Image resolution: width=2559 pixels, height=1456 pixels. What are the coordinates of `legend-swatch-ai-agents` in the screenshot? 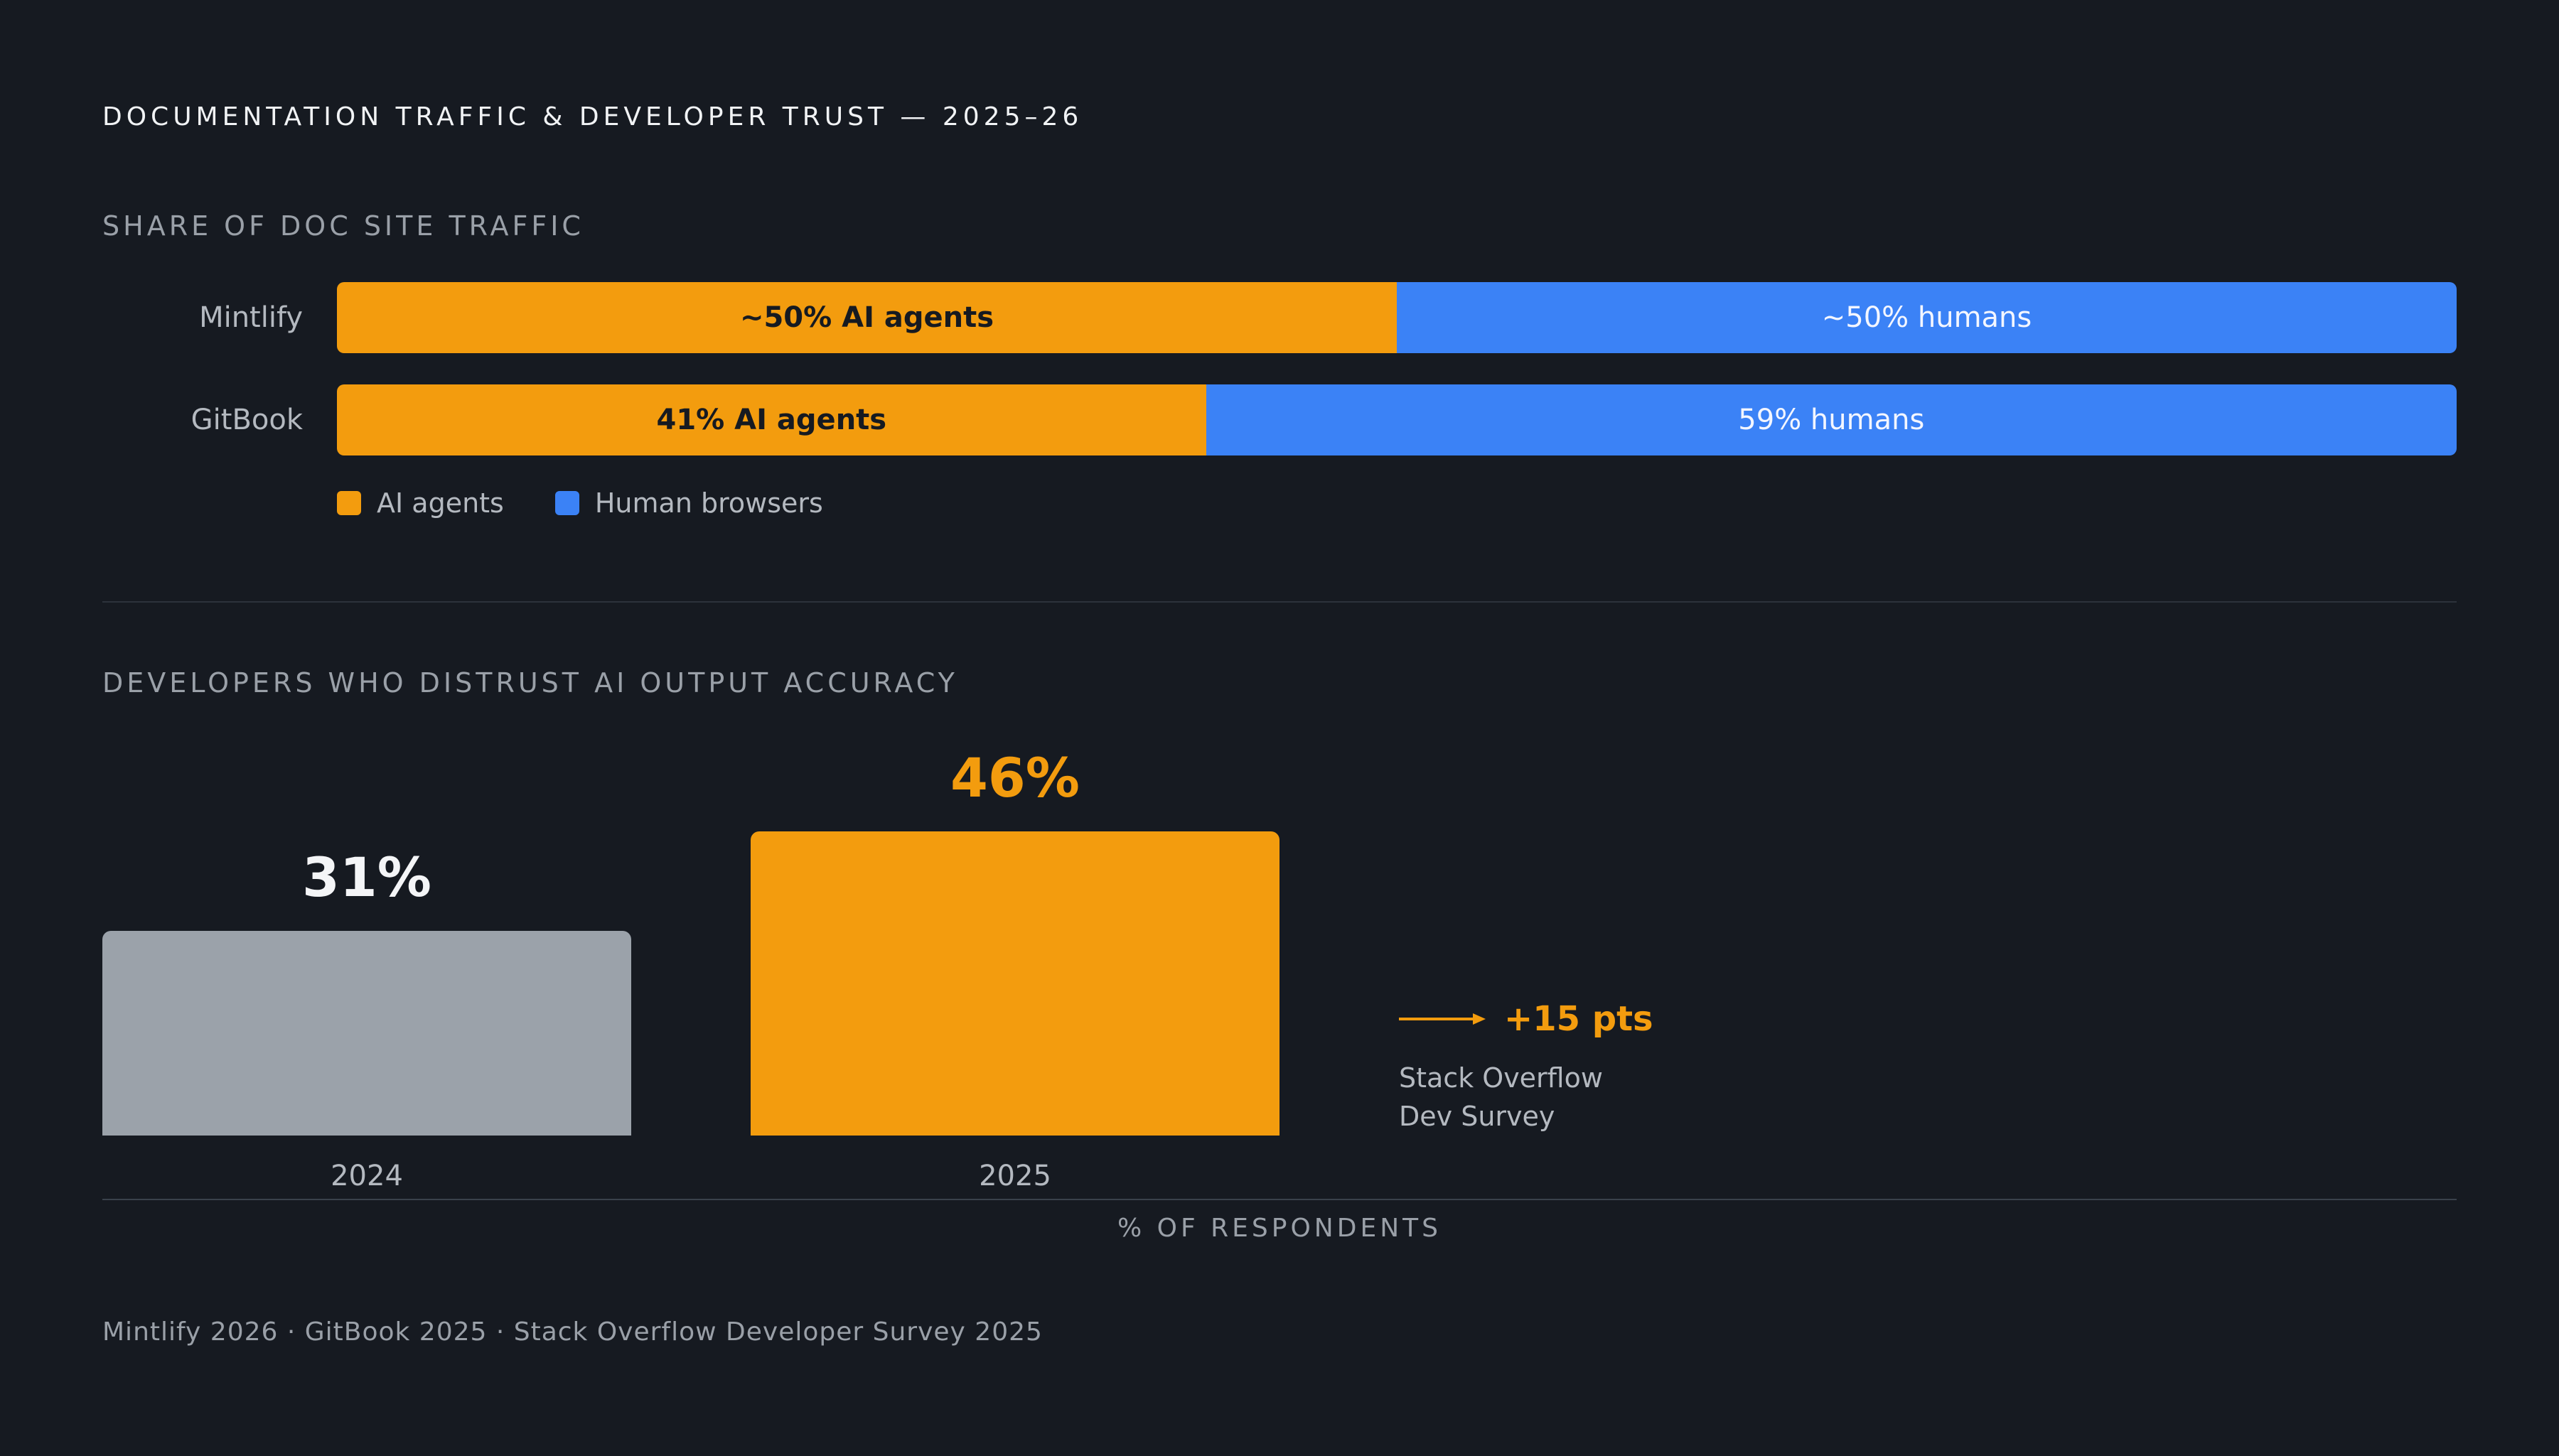 It's located at (349, 503).